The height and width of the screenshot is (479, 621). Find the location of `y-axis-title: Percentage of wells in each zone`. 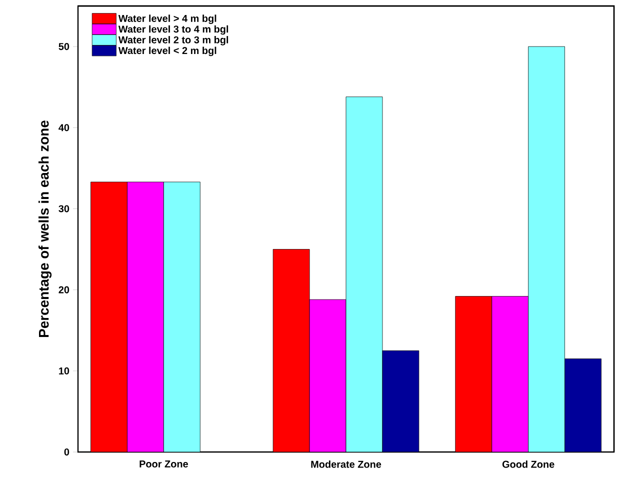

y-axis-title: Percentage of wells in each zone is located at coordinates (45, 228).